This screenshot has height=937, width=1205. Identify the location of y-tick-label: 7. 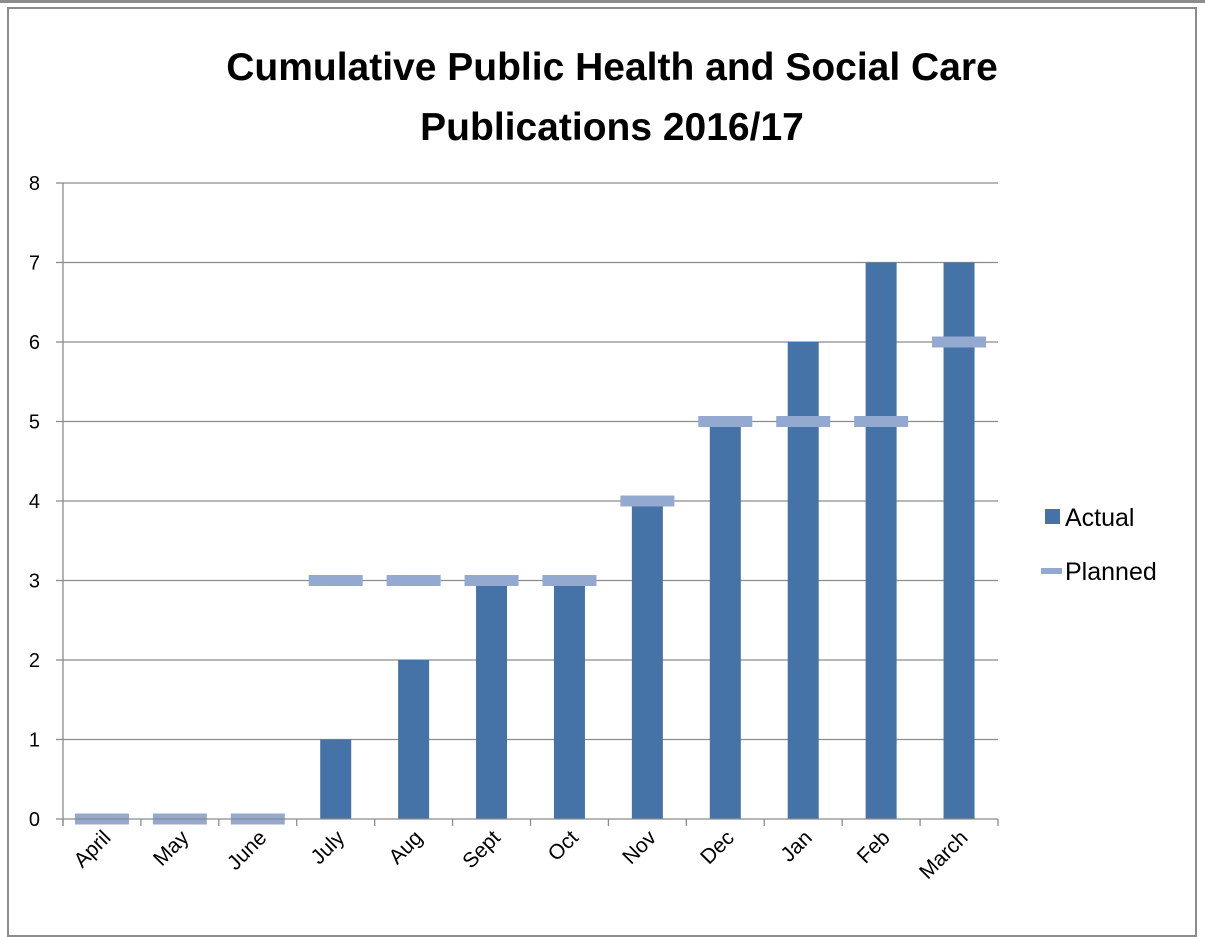
(34, 264).